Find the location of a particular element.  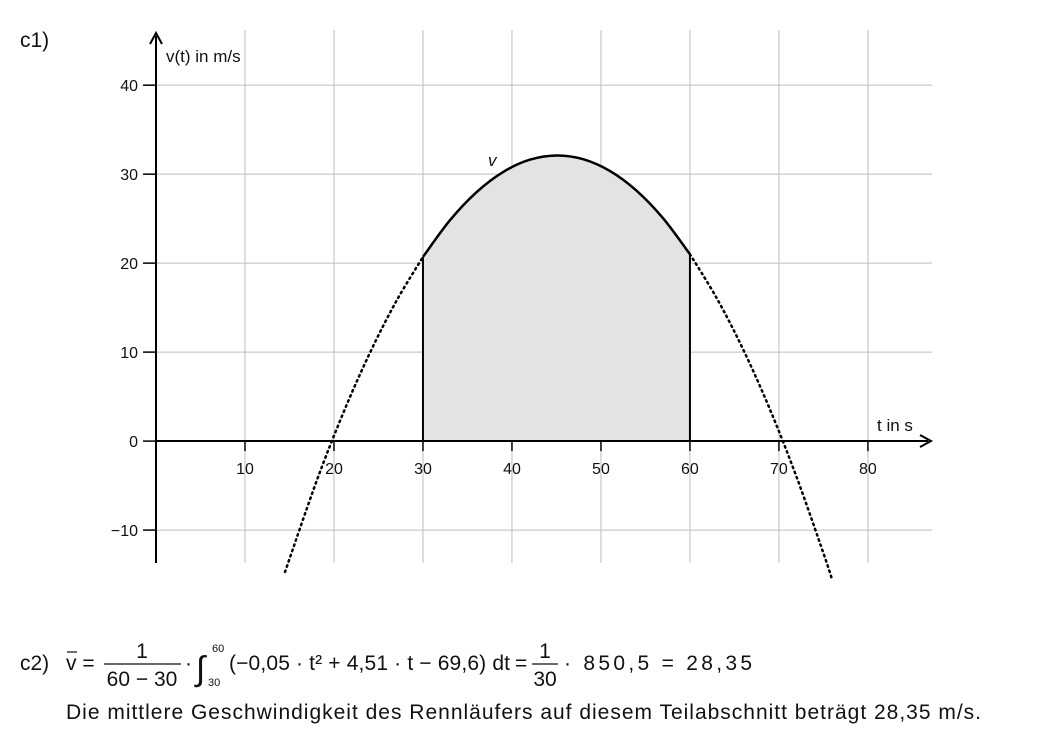

y-tick-label: 20 is located at coordinates (129, 264).